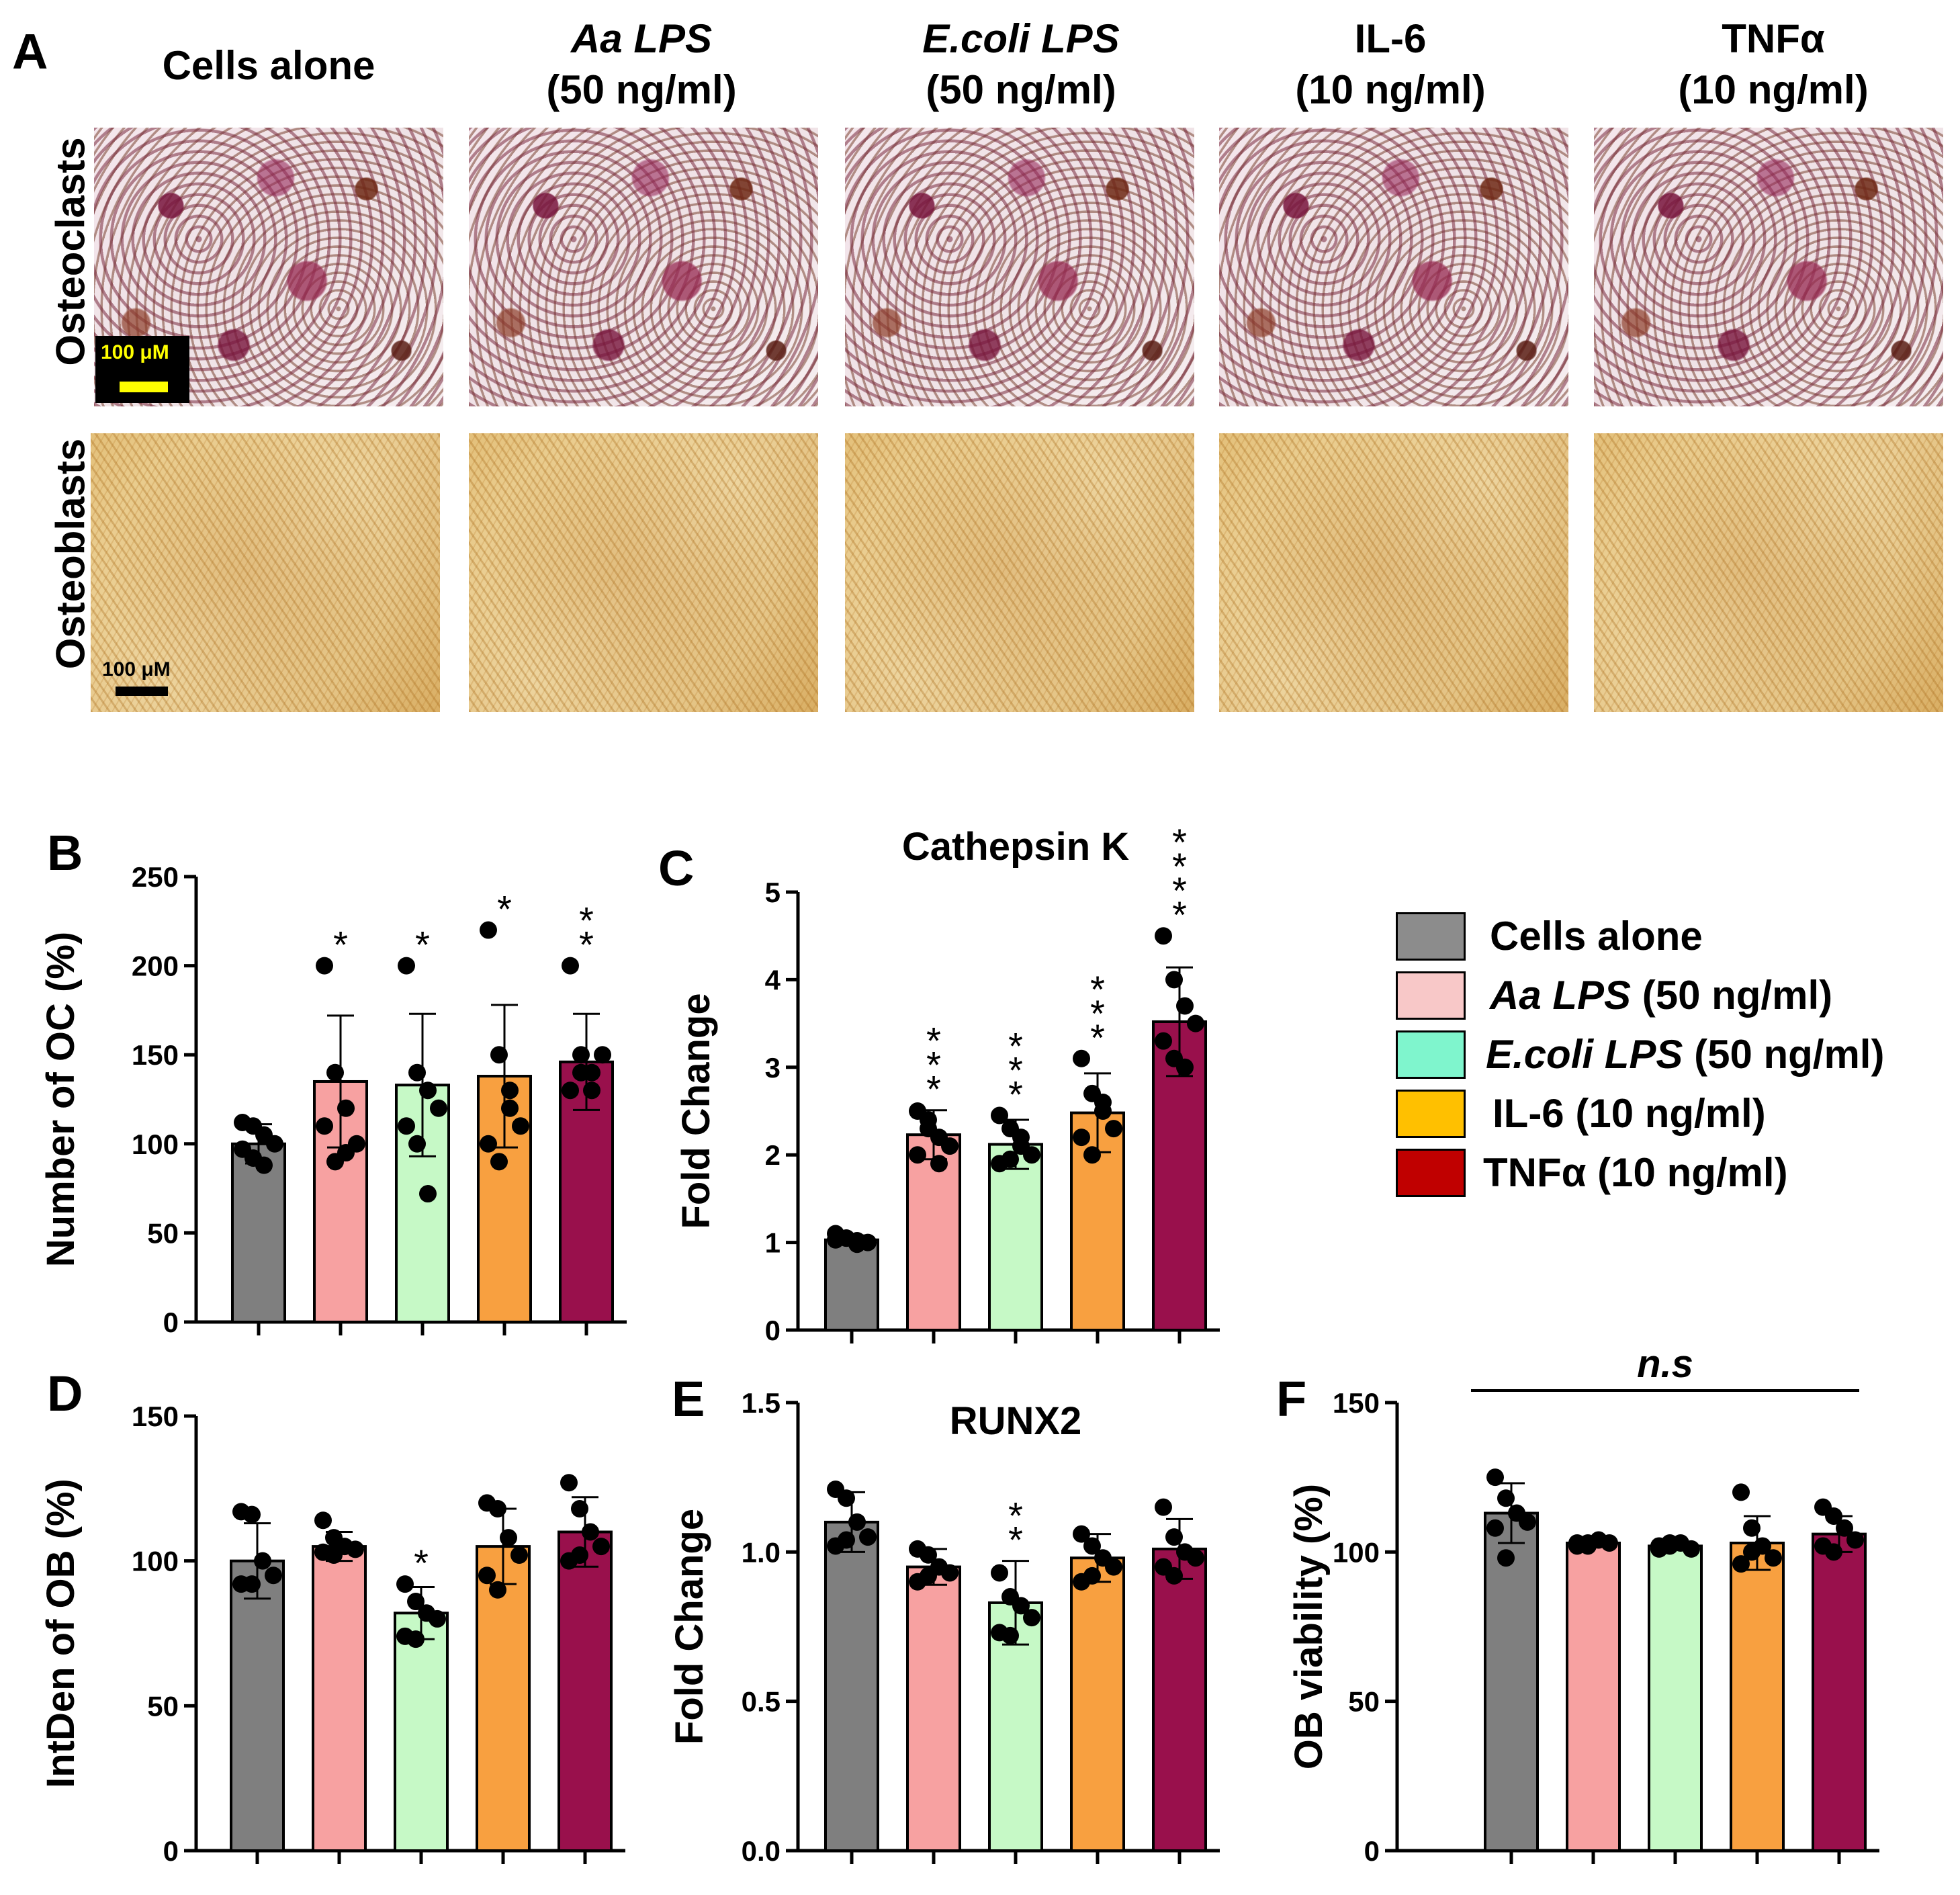 This screenshot has width=1960, height=1895. What do you see at coordinates (1577, 1605) in the screenshot?
I see `chart-panel-f: F 0 50 100 150 OB viability (%) n.s` at bounding box center [1577, 1605].